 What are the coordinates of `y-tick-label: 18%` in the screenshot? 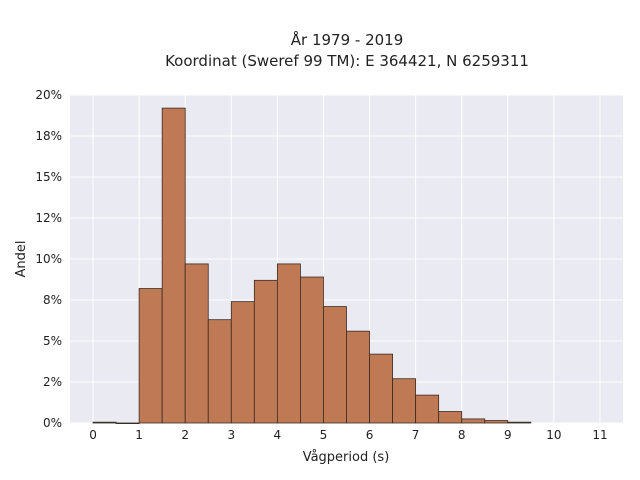 It's located at (48, 136).